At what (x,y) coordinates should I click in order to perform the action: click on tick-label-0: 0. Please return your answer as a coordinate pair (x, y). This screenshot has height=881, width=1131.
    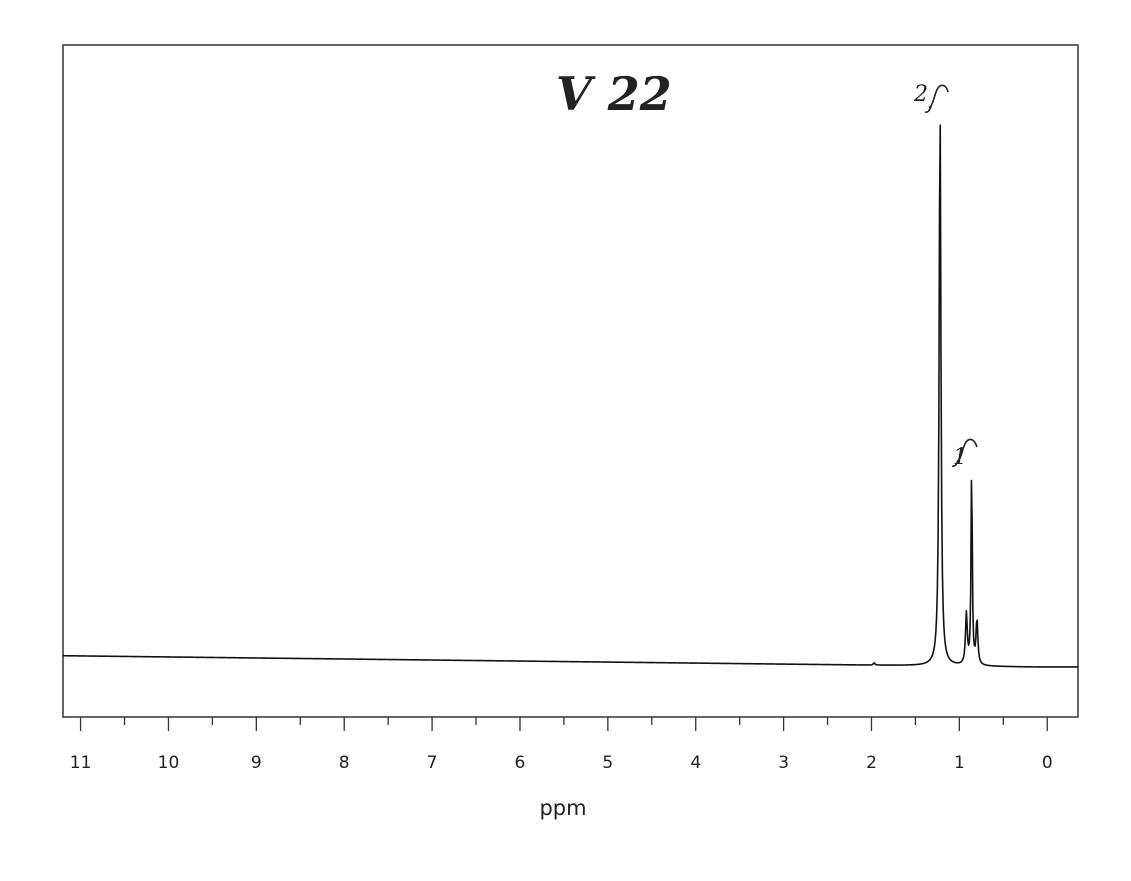
    Looking at the image, I should click on (1047, 763).